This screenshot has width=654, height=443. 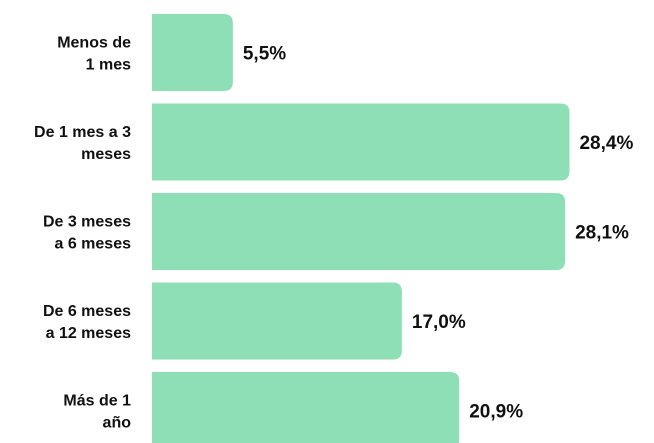 I want to click on category-label-3: De 3 meses a 6 meses, so click(x=87, y=233).